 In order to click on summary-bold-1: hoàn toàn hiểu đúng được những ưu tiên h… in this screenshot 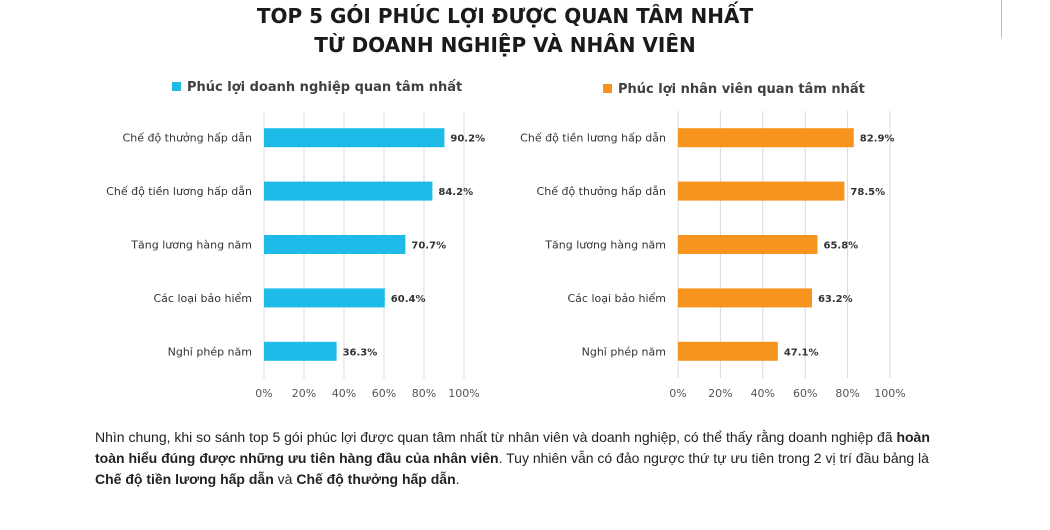, I will do `click(512, 447)`.